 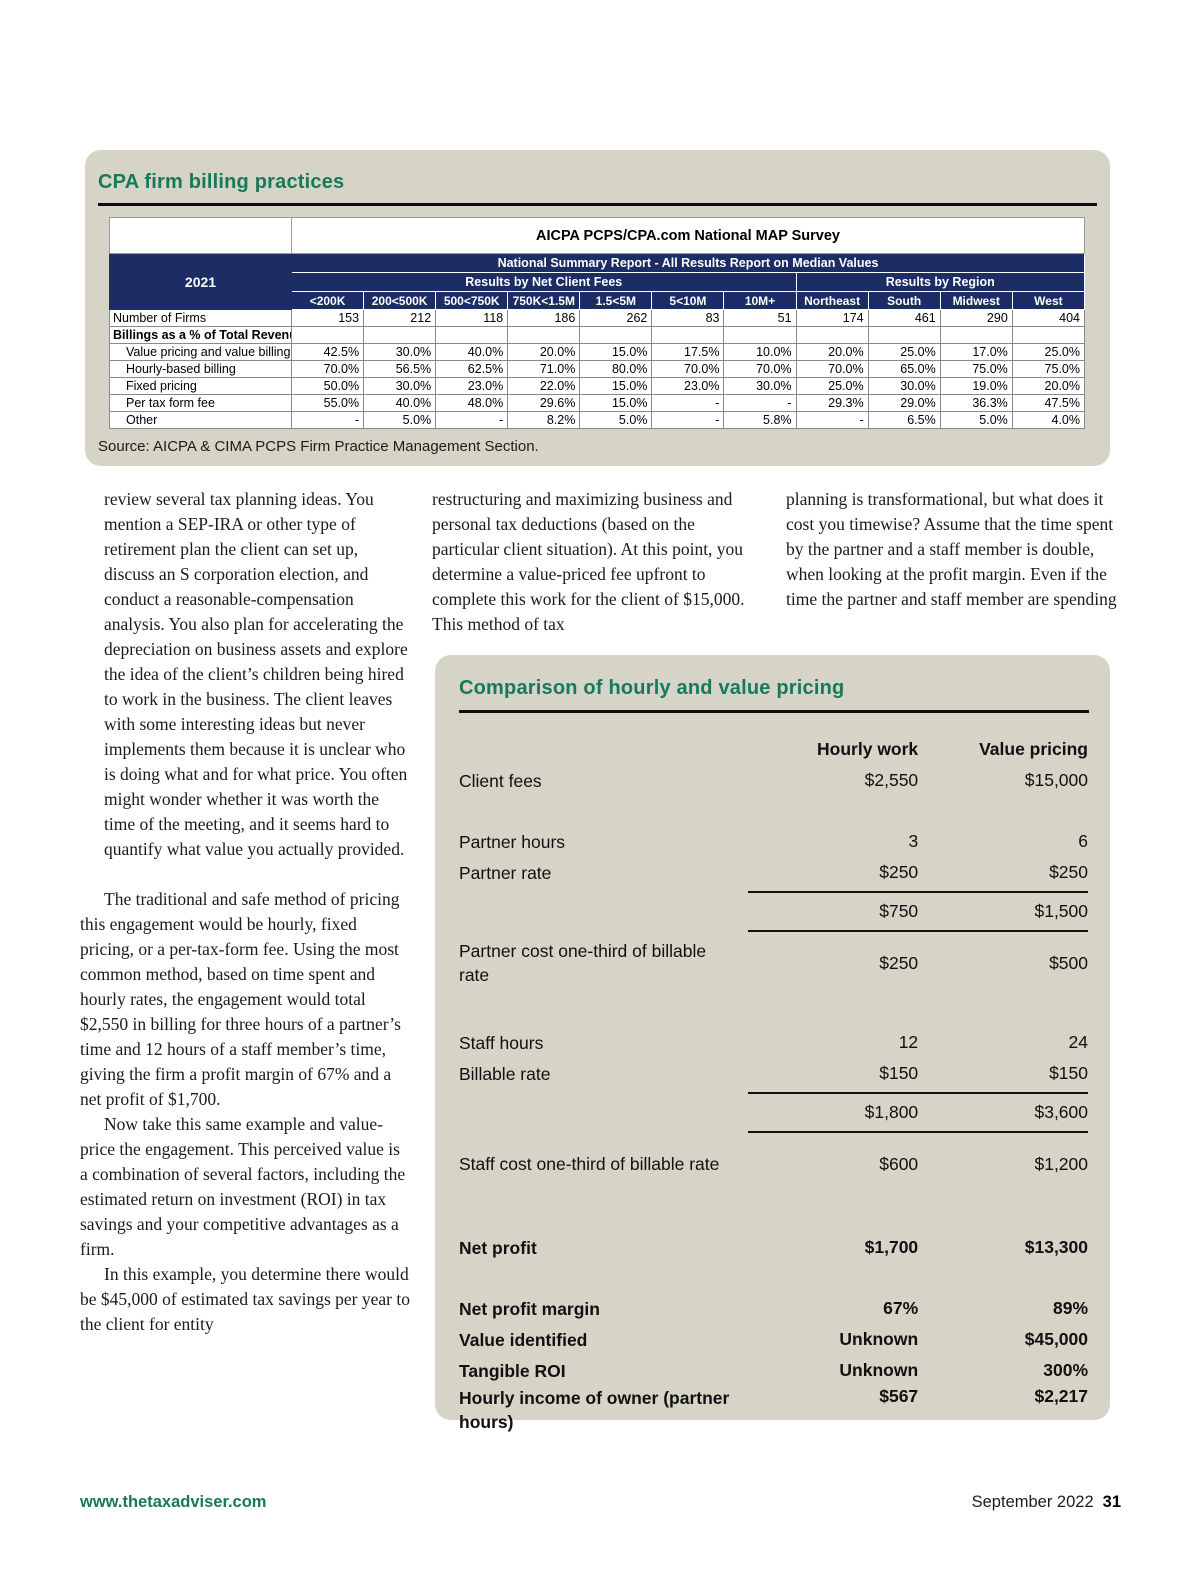 What do you see at coordinates (1034, 749) in the screenshot?
I see `col-header-value: Value pricing` at bounding box center [1034, 749].